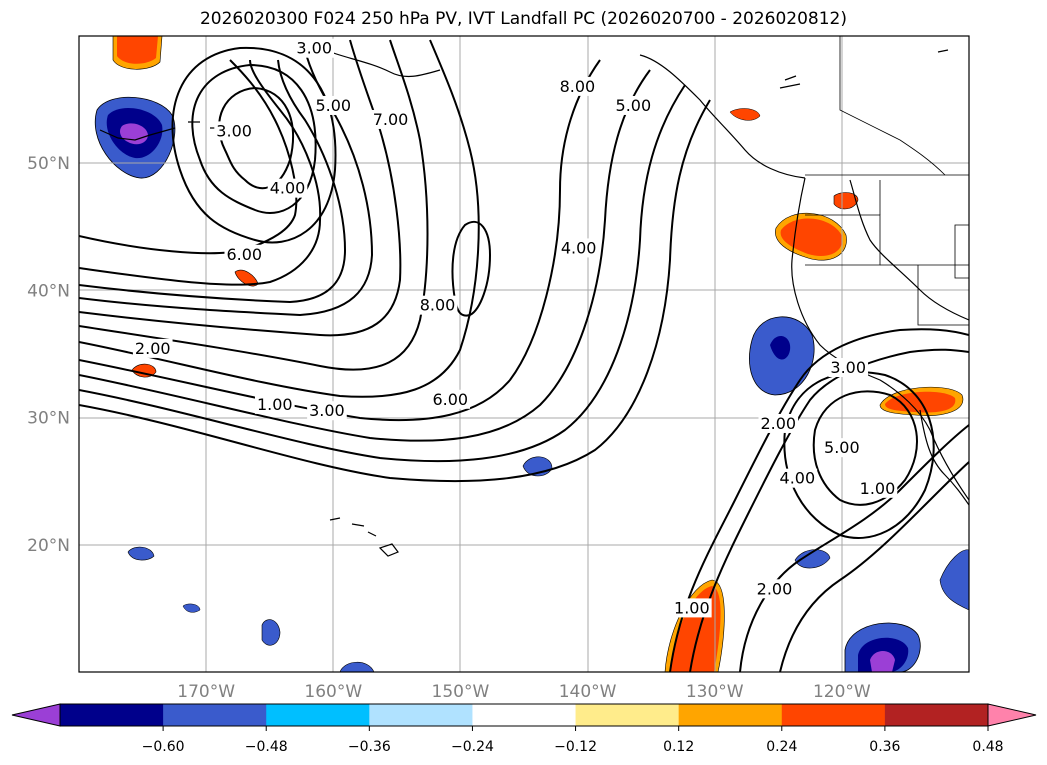 The height and width of the screenshot is (765, 1047). What do you see at coordinates (1012, 715) in the screenshot?
I see `colorbar-extend-max` at bounding box center [1012, 715].